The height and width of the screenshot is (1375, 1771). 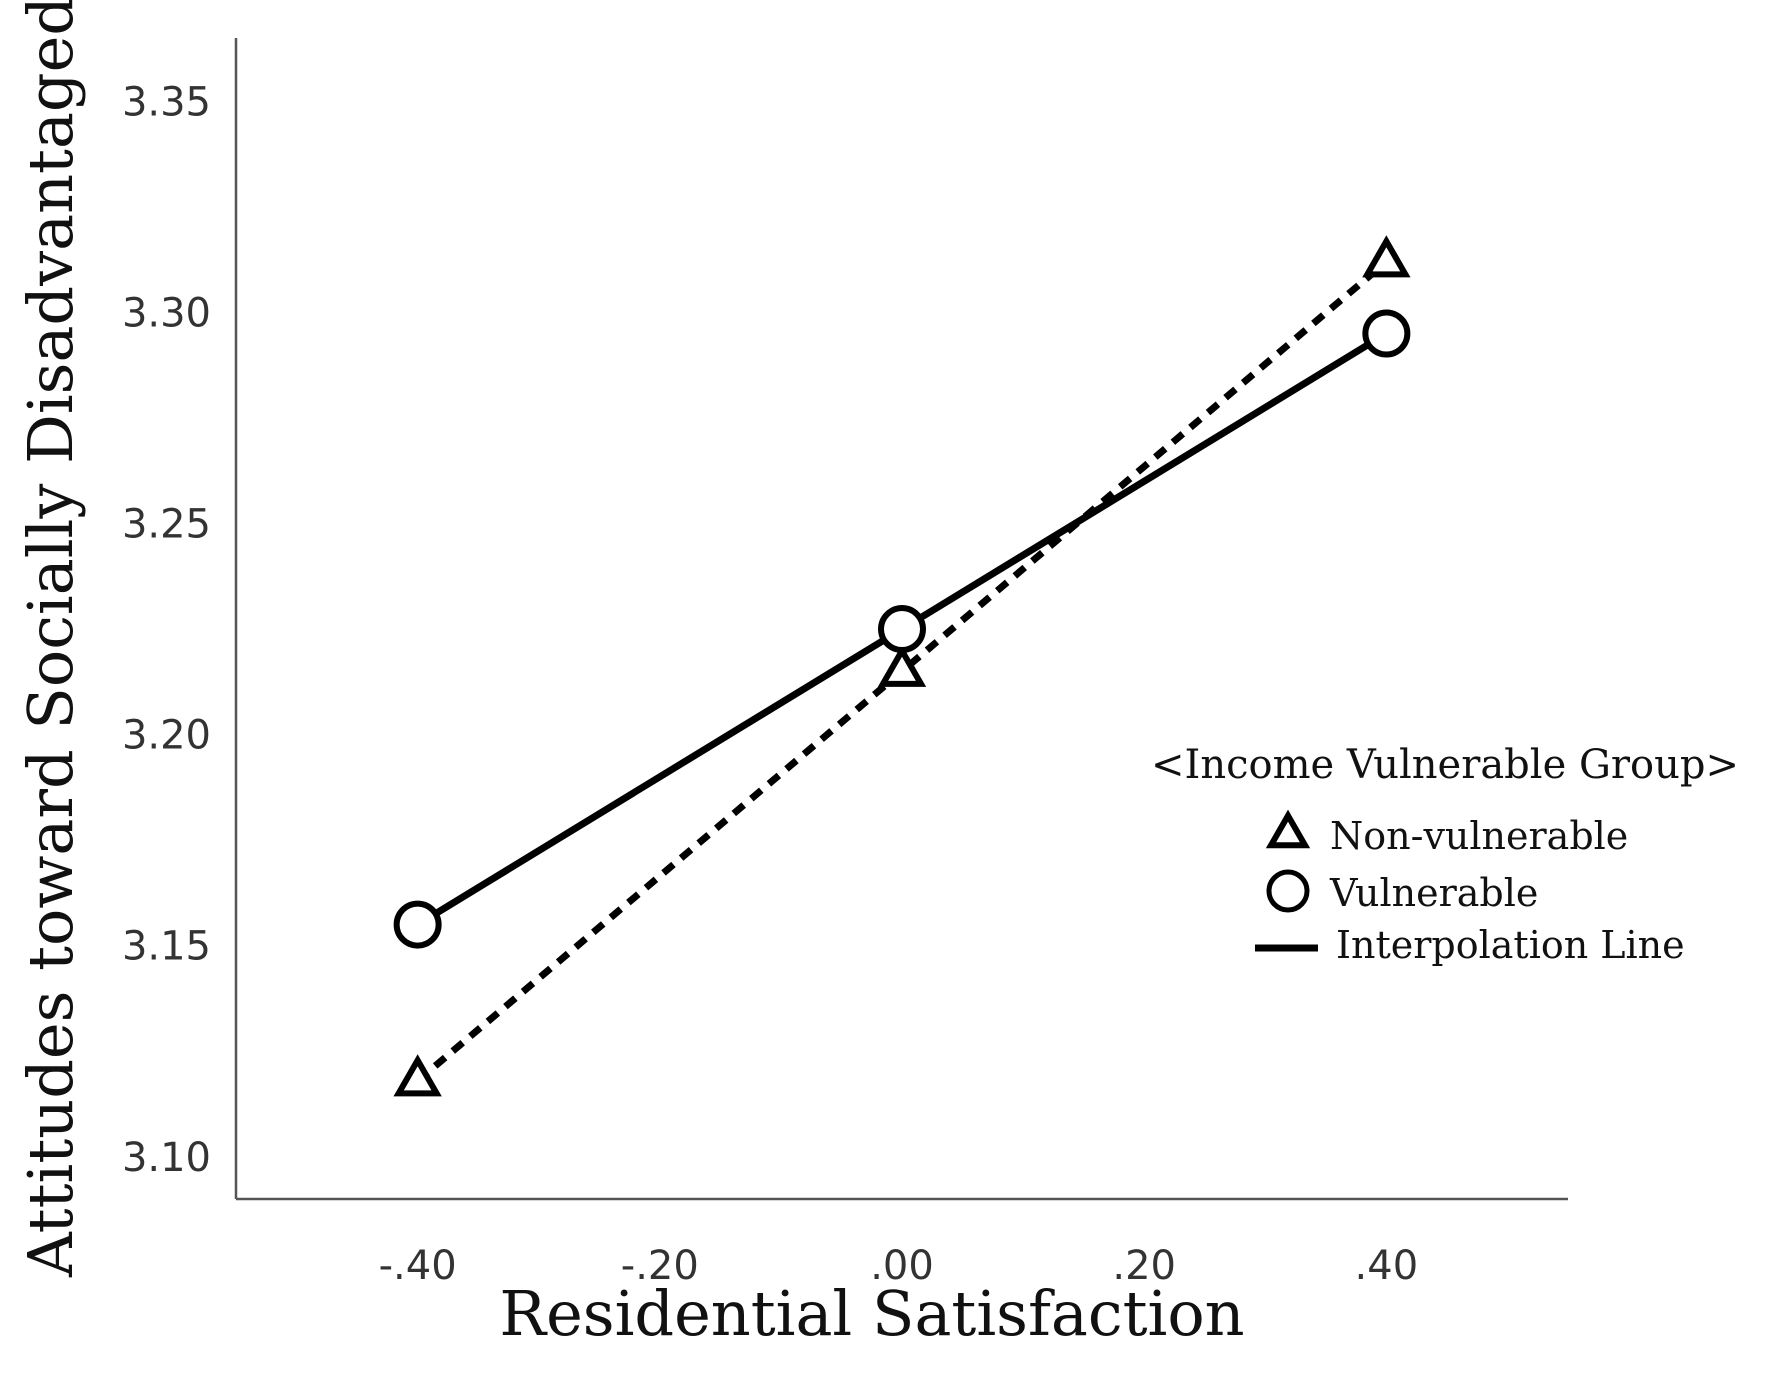 What do you see at coordinates (1479, 836) in the screenshot?
I see `legend-label: Non-vulnerable` at bounding box center [1479, 836].